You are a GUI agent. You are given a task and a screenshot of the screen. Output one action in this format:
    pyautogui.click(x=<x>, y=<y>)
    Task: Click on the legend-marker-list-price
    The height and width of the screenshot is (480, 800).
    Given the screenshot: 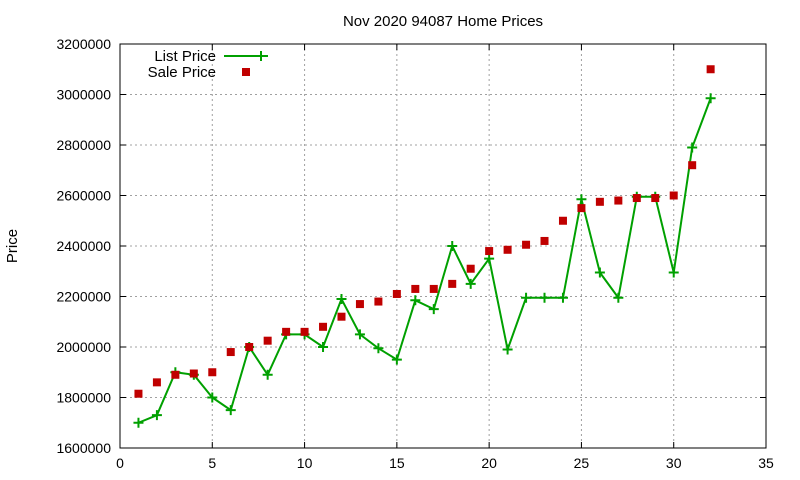 What is the action you would take?
    pyautogui.click(x=261, y=56)
    